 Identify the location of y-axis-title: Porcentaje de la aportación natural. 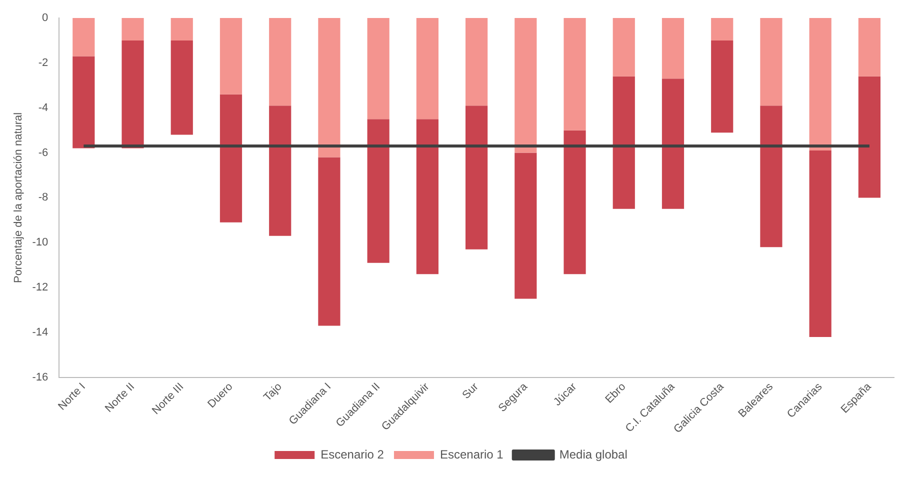
(18, 198).